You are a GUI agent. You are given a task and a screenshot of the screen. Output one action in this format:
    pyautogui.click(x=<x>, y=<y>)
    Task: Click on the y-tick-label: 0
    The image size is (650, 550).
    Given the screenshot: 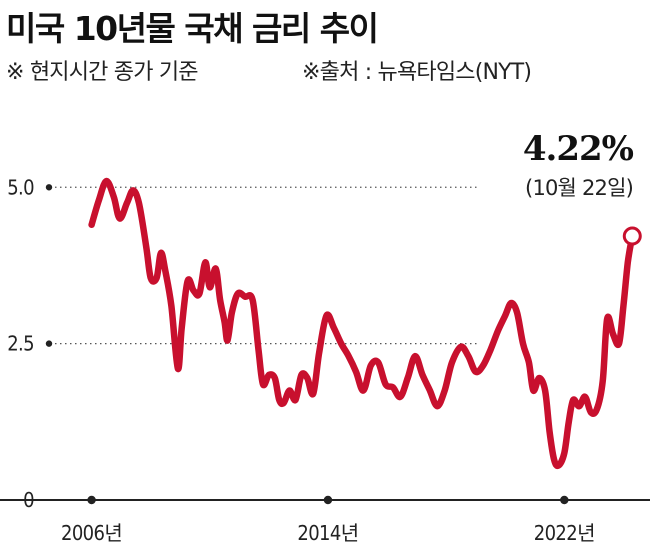 What is the action you would take?
    pyautogui.click(x=28, y=500)
    